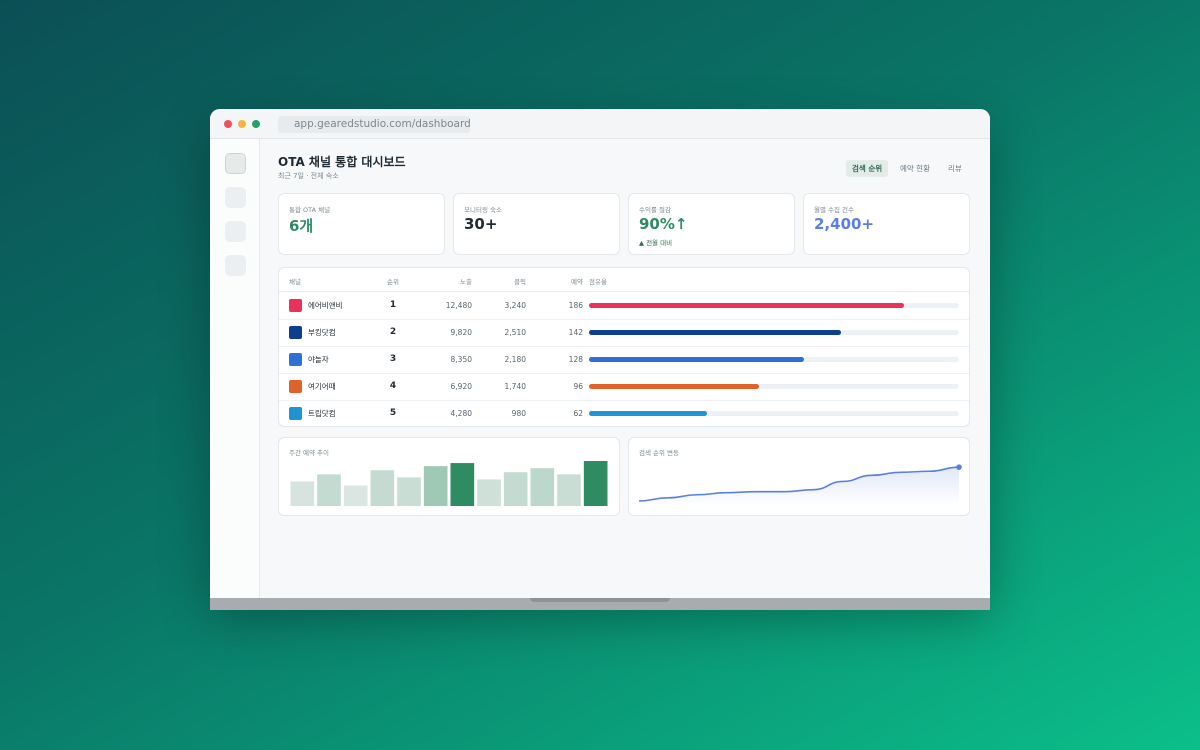  I want to click on header-divider, so click(624, 291).